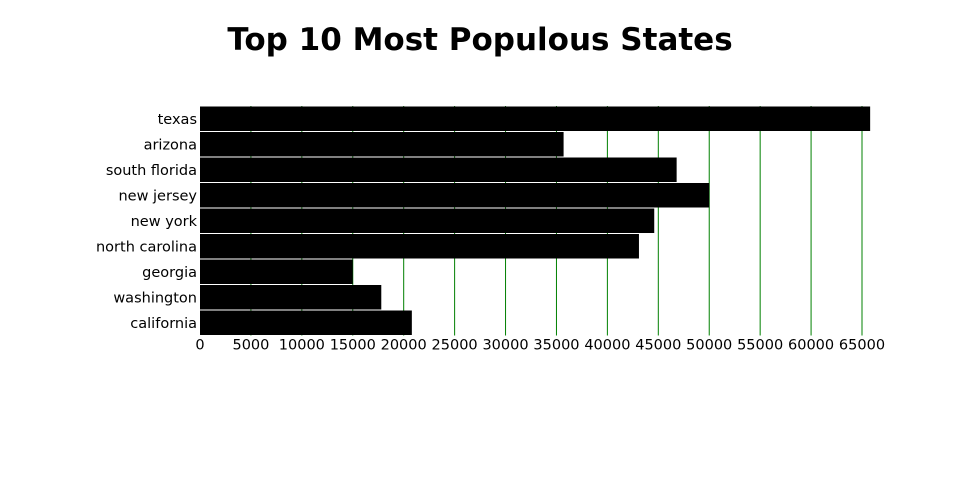  Describe the element at coordinates (276, 271) in the screenshot. I see `bar-georgia` at that location.